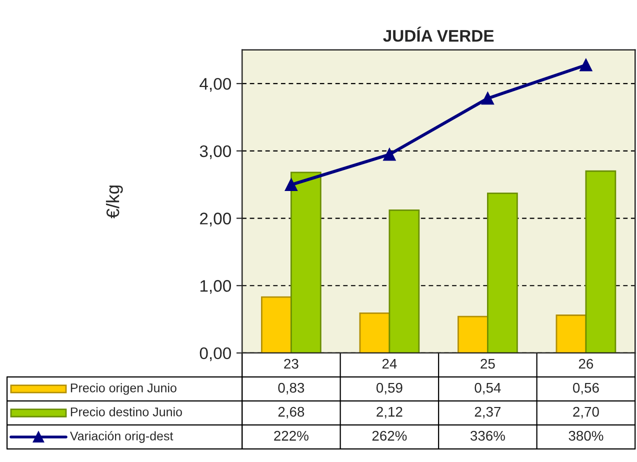 Image resolution: width=637 pixels, height=462 pixels. Describe the element at coordinates (389, 435) in the screenshot. I see `data-label: 262%` at that location.